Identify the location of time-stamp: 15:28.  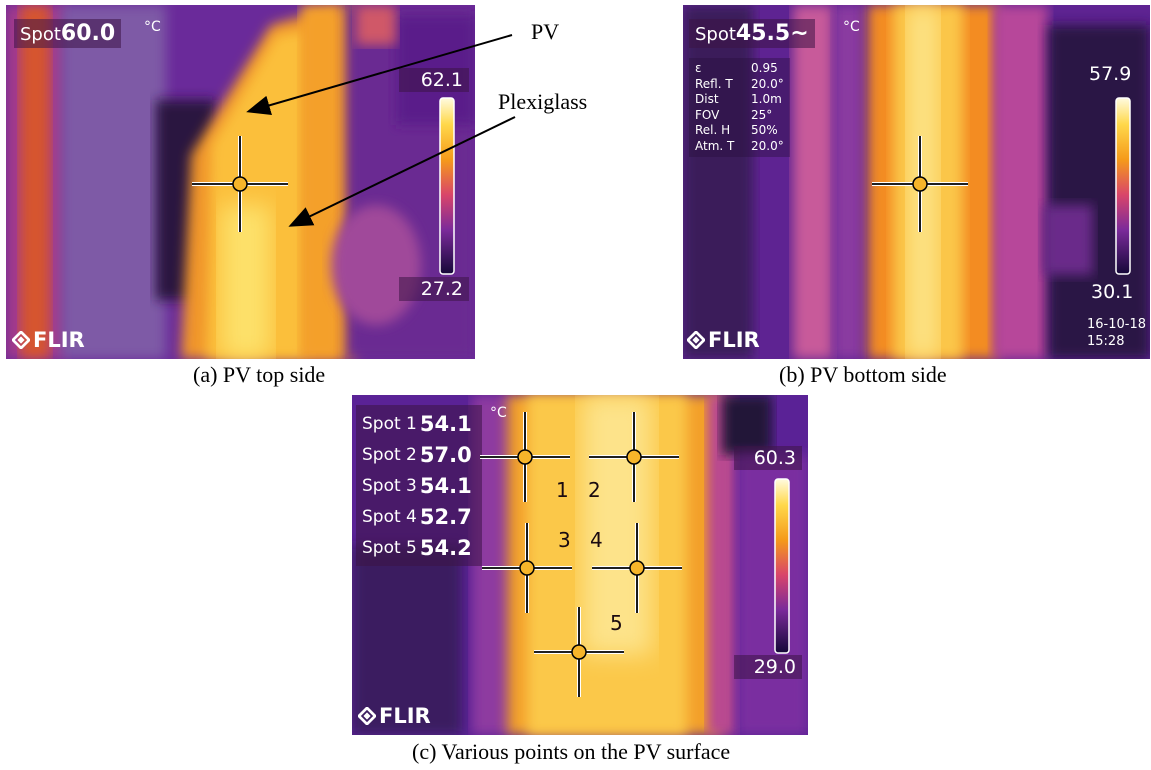
(1106, 341).